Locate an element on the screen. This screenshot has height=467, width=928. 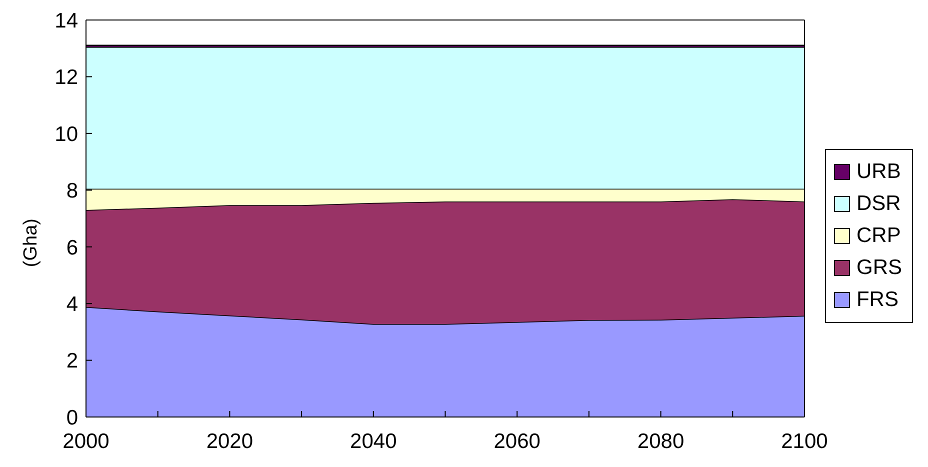
x-tick-label: 2080 is located at coordinates (660, 441).